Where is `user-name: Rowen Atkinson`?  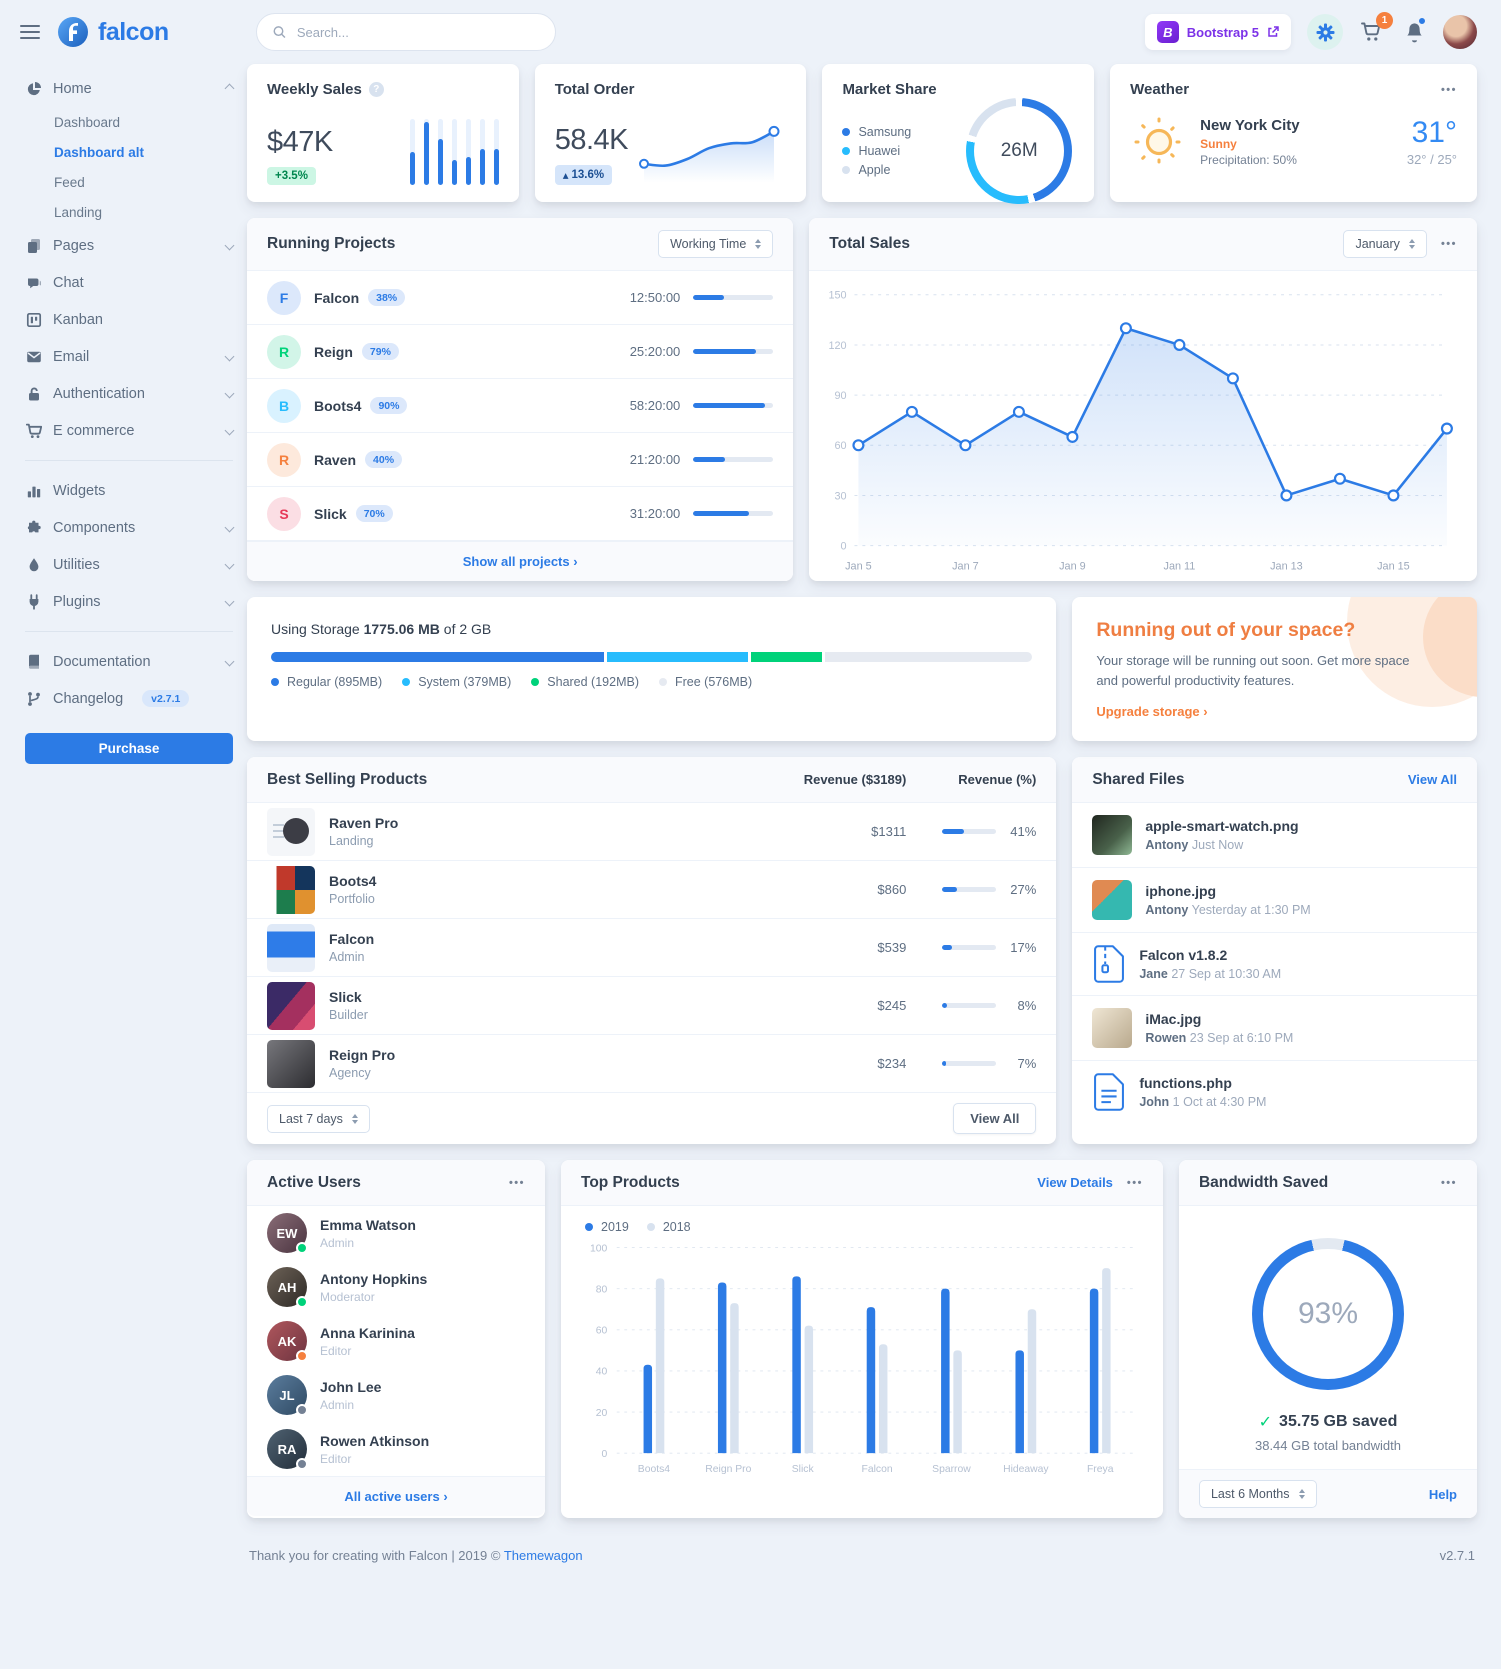 user-name: Rowen Atkinson is located at coordinates (375, 1440).